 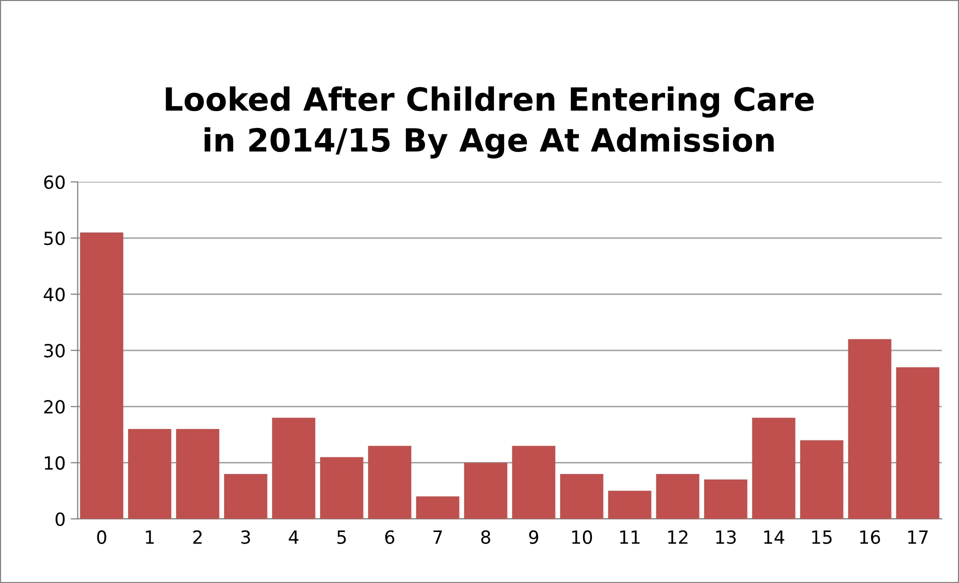 What do you see at coordinates (533, 537) in the screenshot?
I see `x-tick-label: 9` at bounding box center [533, 537].